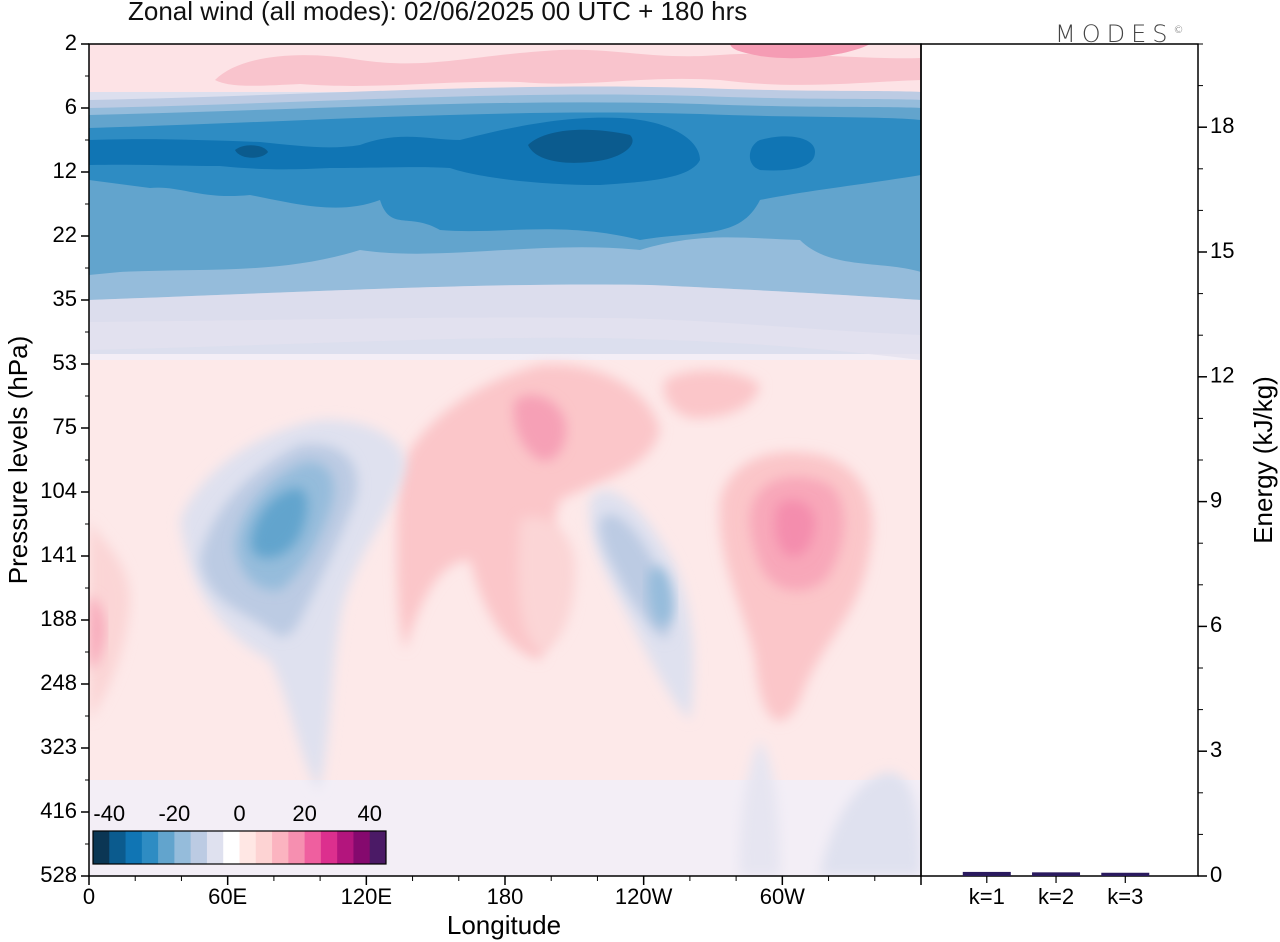  What do you see at coordinates (644, 896) in the screenshot?
I see `x-tick-label: 120W` at bounding box center [644, 896].